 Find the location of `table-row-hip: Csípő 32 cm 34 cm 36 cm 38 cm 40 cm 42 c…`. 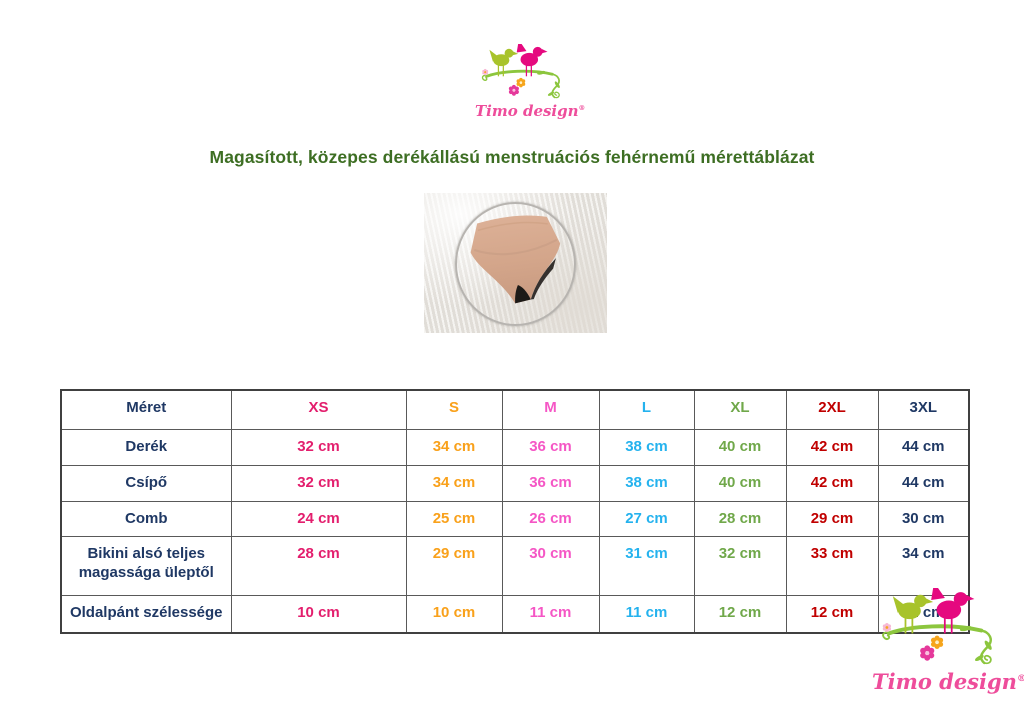

table-row-hip: Csípő 32 cm 34 cm 36 cm 38 cm 40 cm 42 c… is located at coordinates (515, 483).